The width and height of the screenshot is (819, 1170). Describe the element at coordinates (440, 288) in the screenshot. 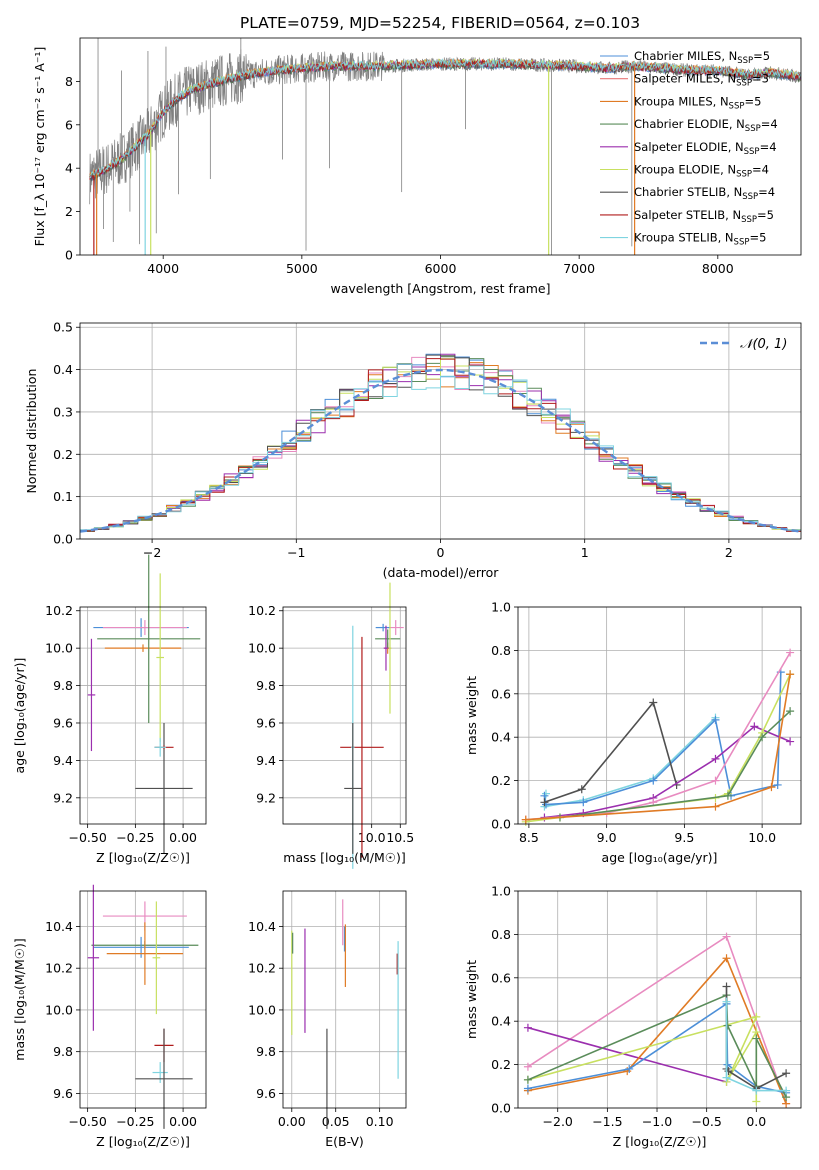

I see `x-axis-label: wavelength [Angstrom, rest frame]` at that location.